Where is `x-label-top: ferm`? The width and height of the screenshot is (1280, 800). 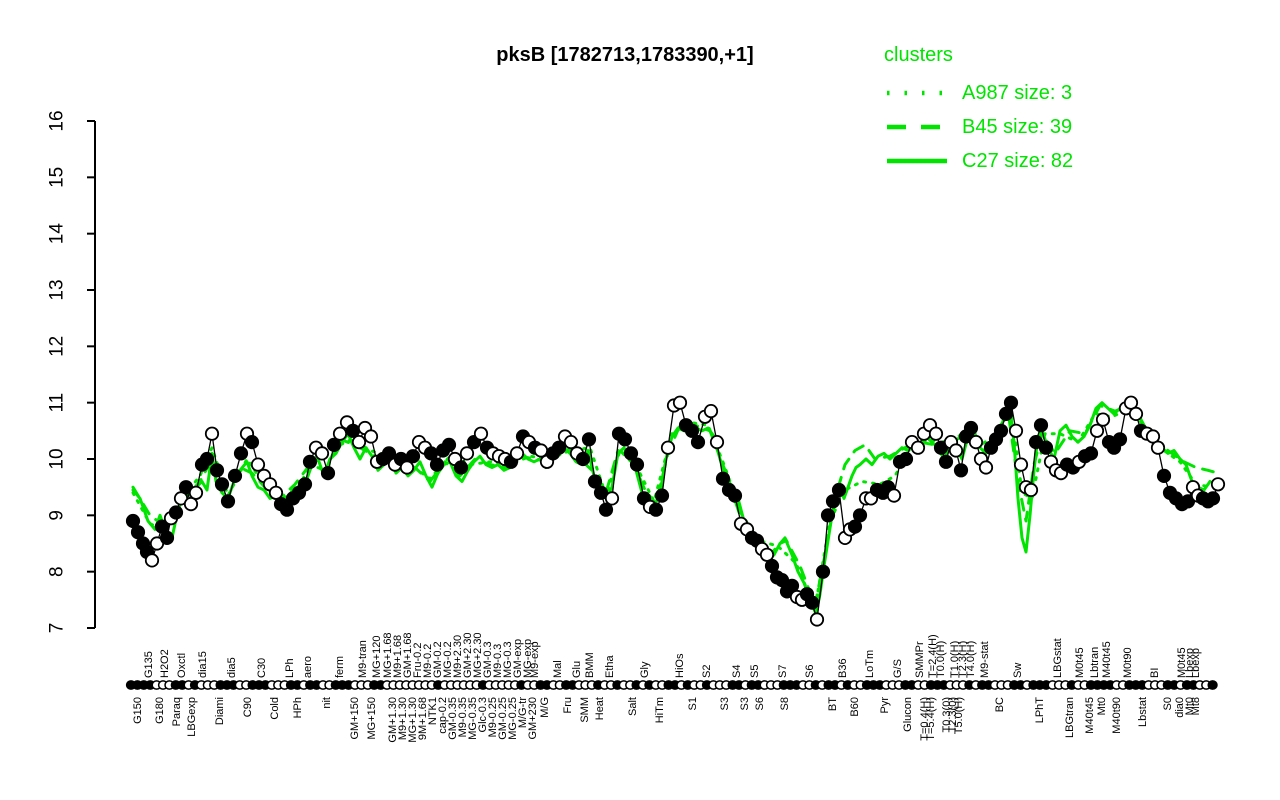 x-label-top: ferm is located at coordinates (340, 667).